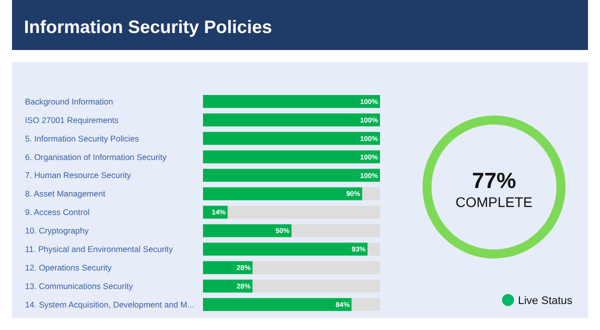  I want to click on text: Live Status, so click(545, 301).